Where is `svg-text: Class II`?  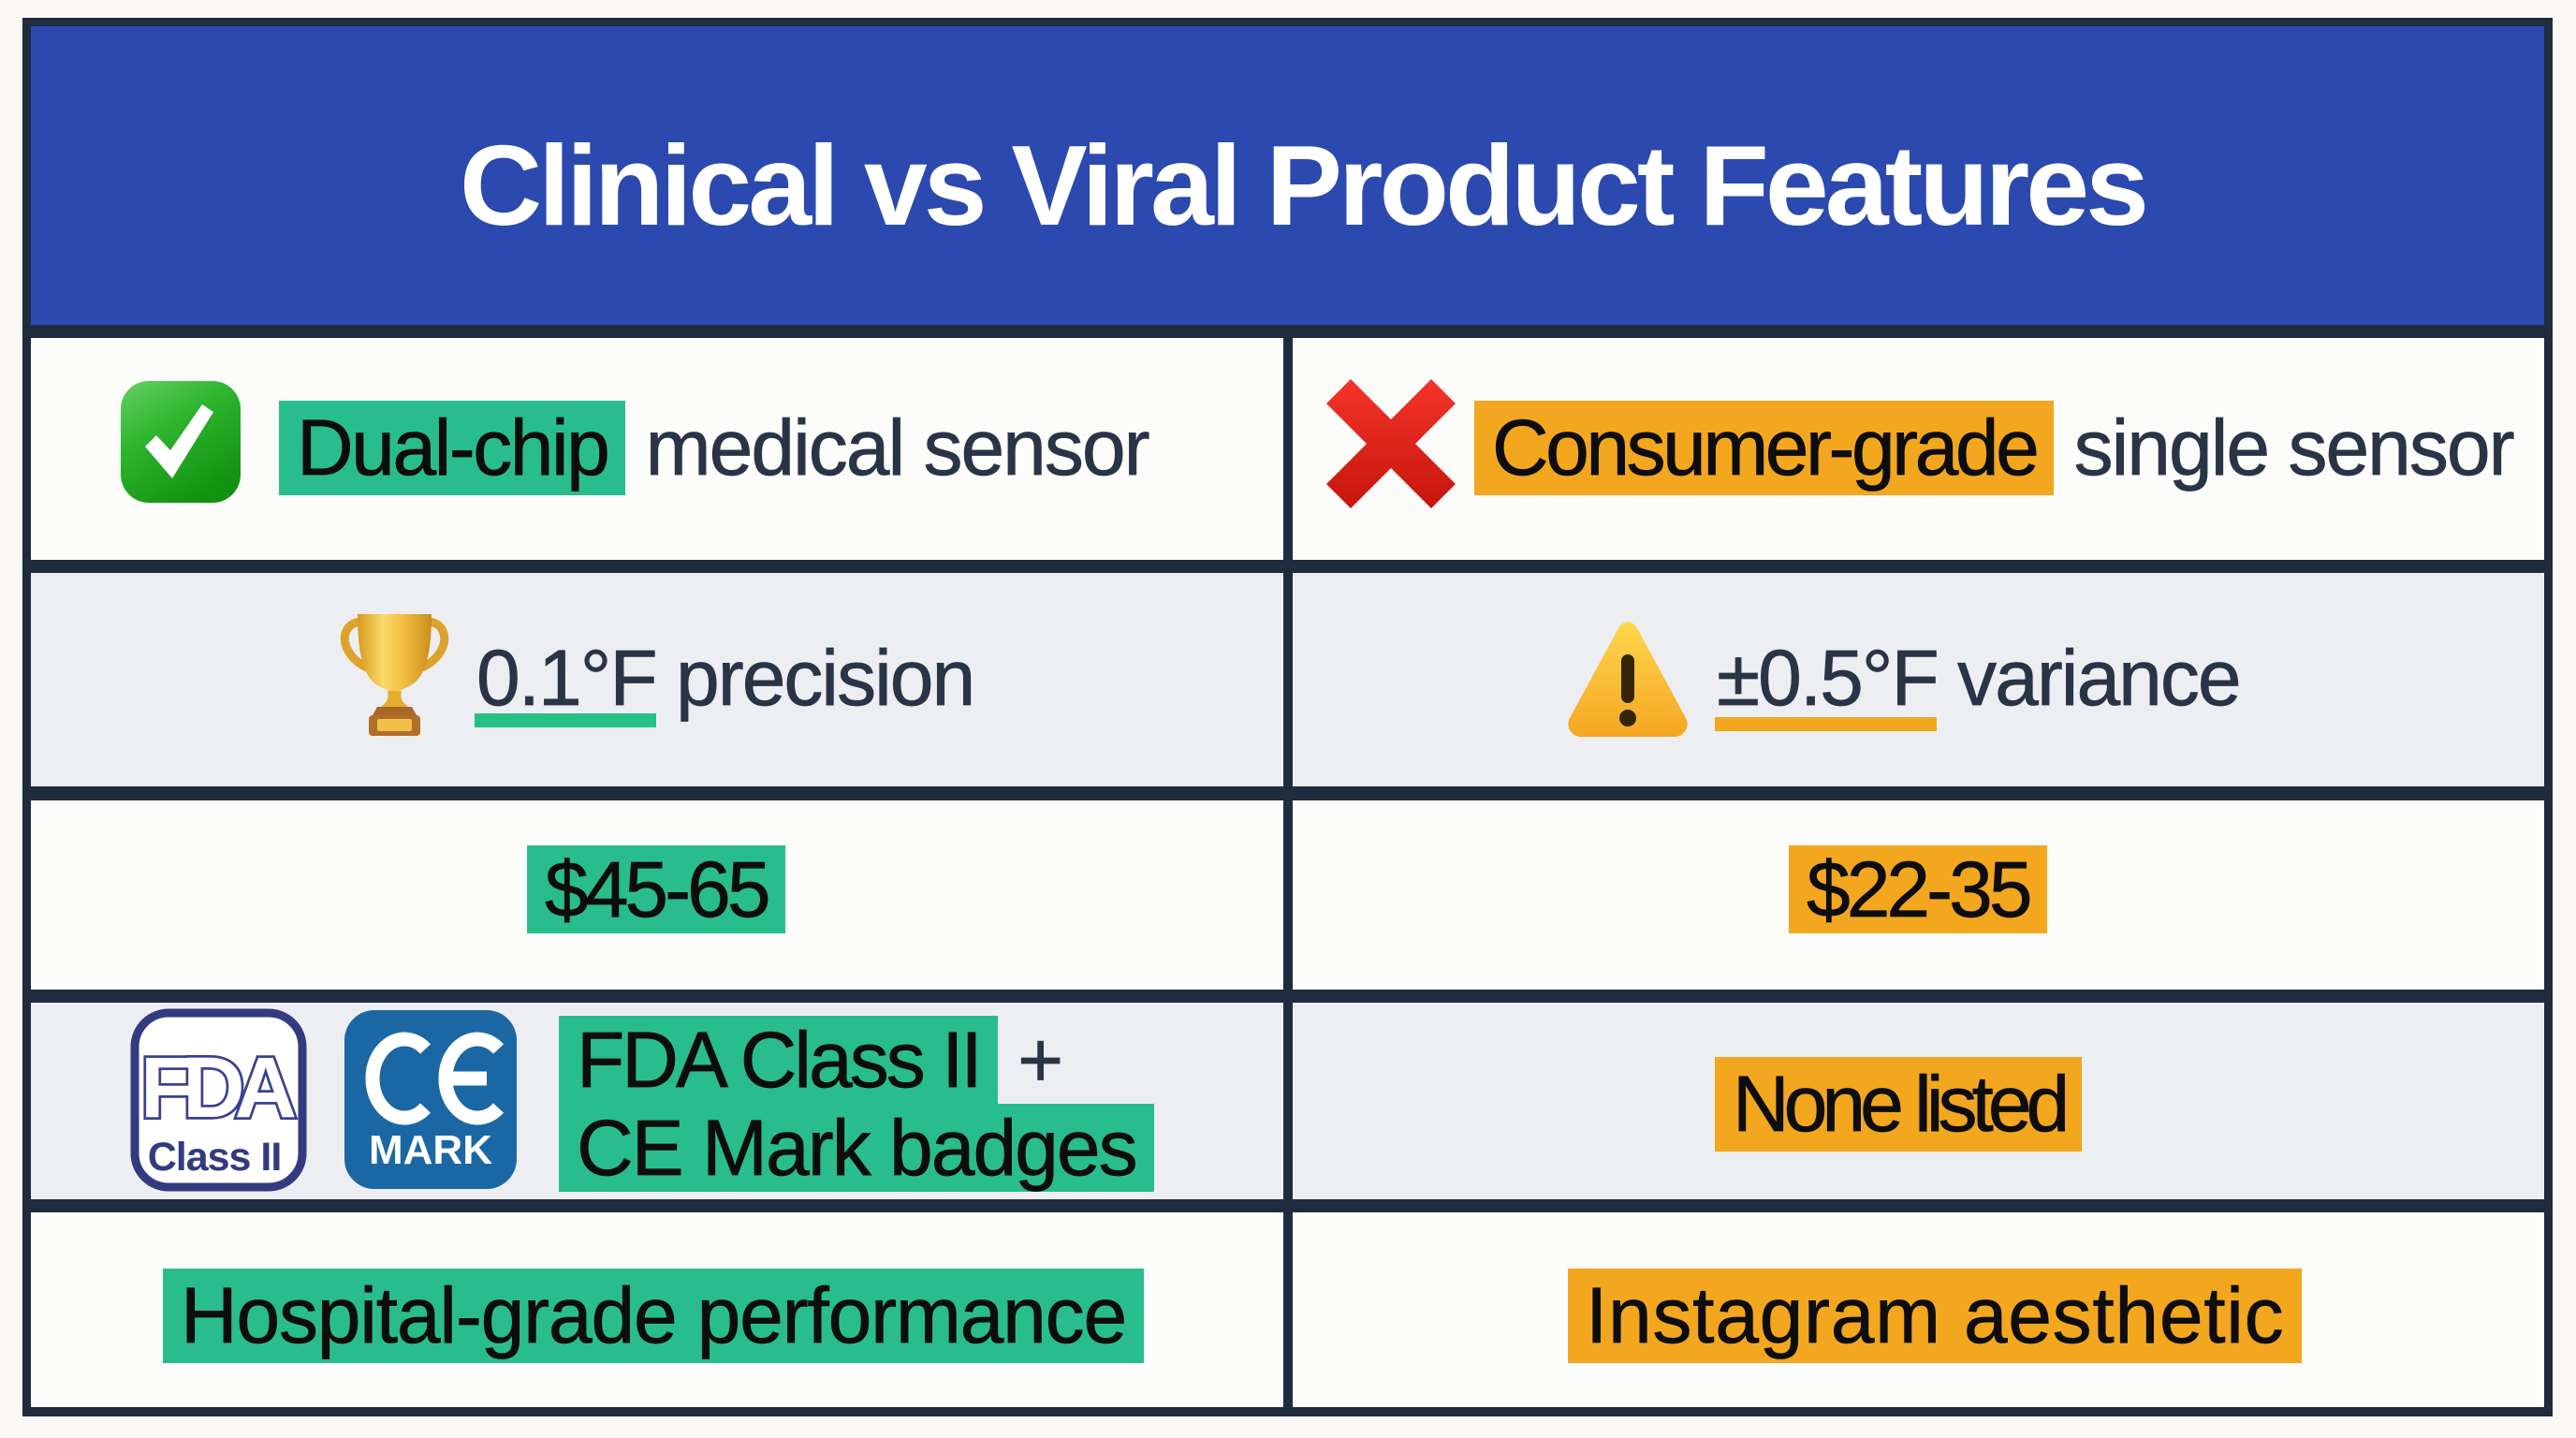 svg-text: Class II is located at coordinates (215, 1157).